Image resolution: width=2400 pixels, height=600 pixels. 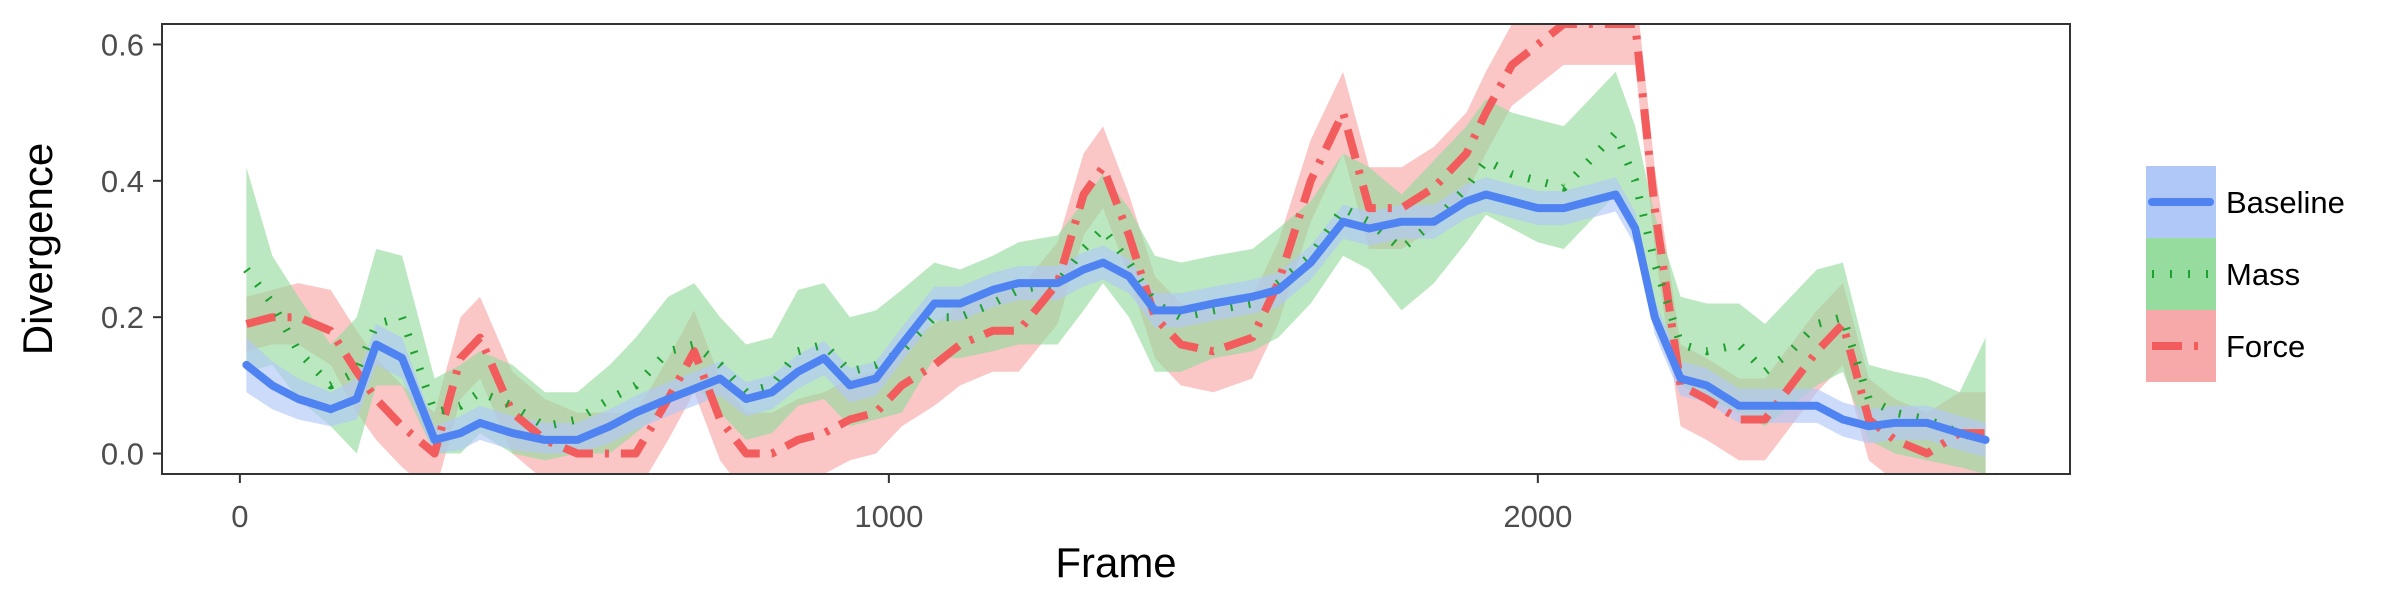 What do you see at coordinates (1115, 562) in the screenshot?
I see `x-axis-title: Frame` at bounding box center [1115, 562].